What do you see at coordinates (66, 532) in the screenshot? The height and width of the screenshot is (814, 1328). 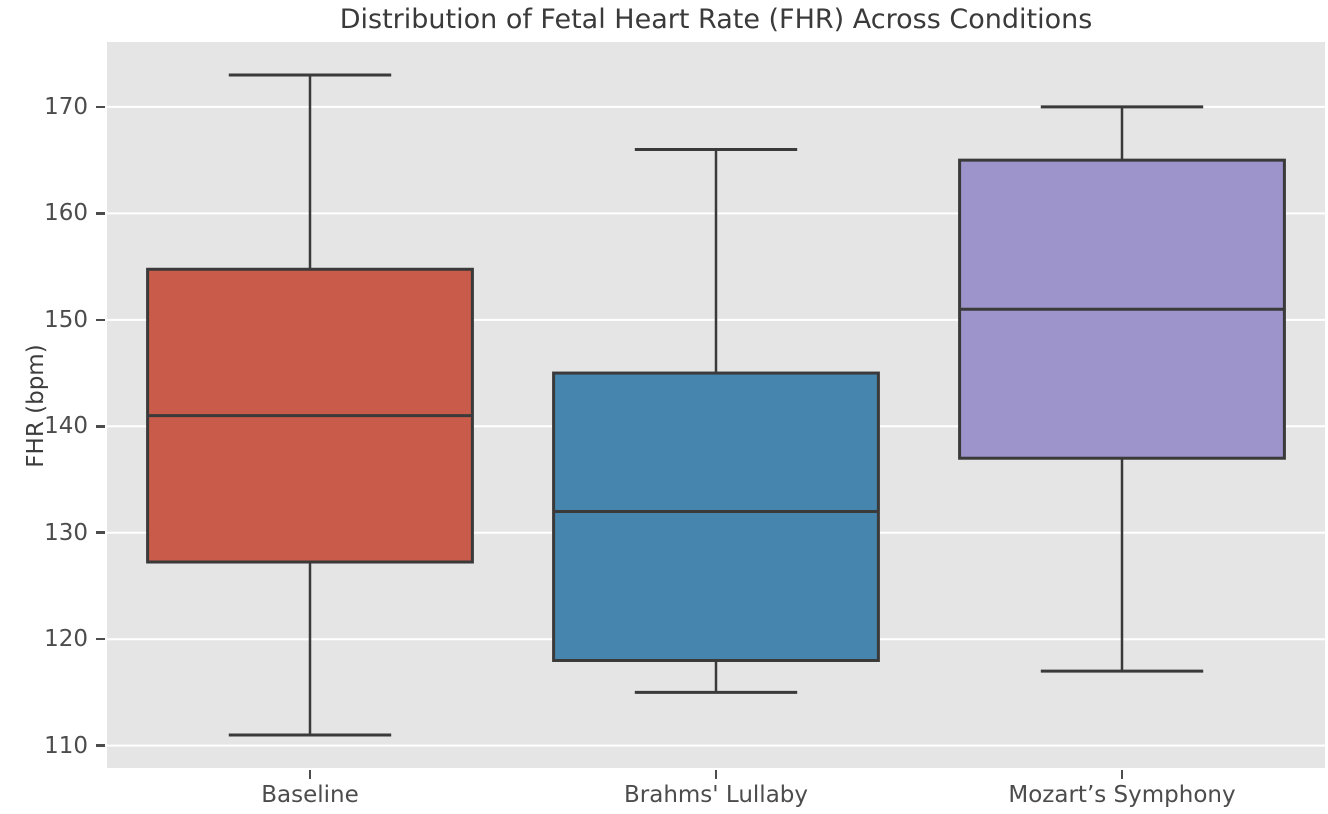 I see `y-tick-label: 130` at bounding box center [66, 532].